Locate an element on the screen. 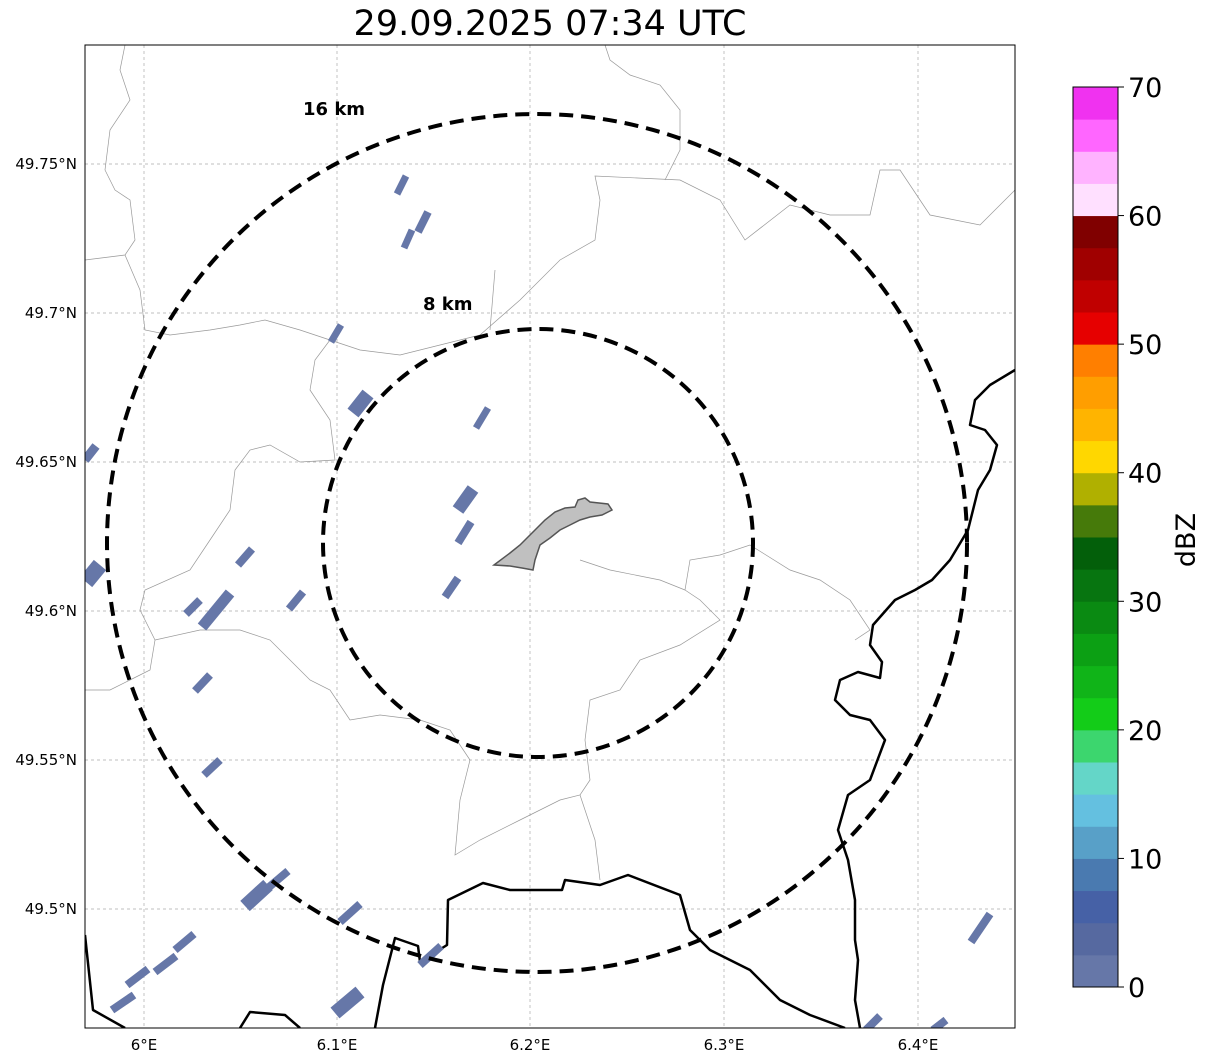 This screenshot has width=1207, height=1064. colorbar-tick-label: 0 is located at coordinates (1136, 988).